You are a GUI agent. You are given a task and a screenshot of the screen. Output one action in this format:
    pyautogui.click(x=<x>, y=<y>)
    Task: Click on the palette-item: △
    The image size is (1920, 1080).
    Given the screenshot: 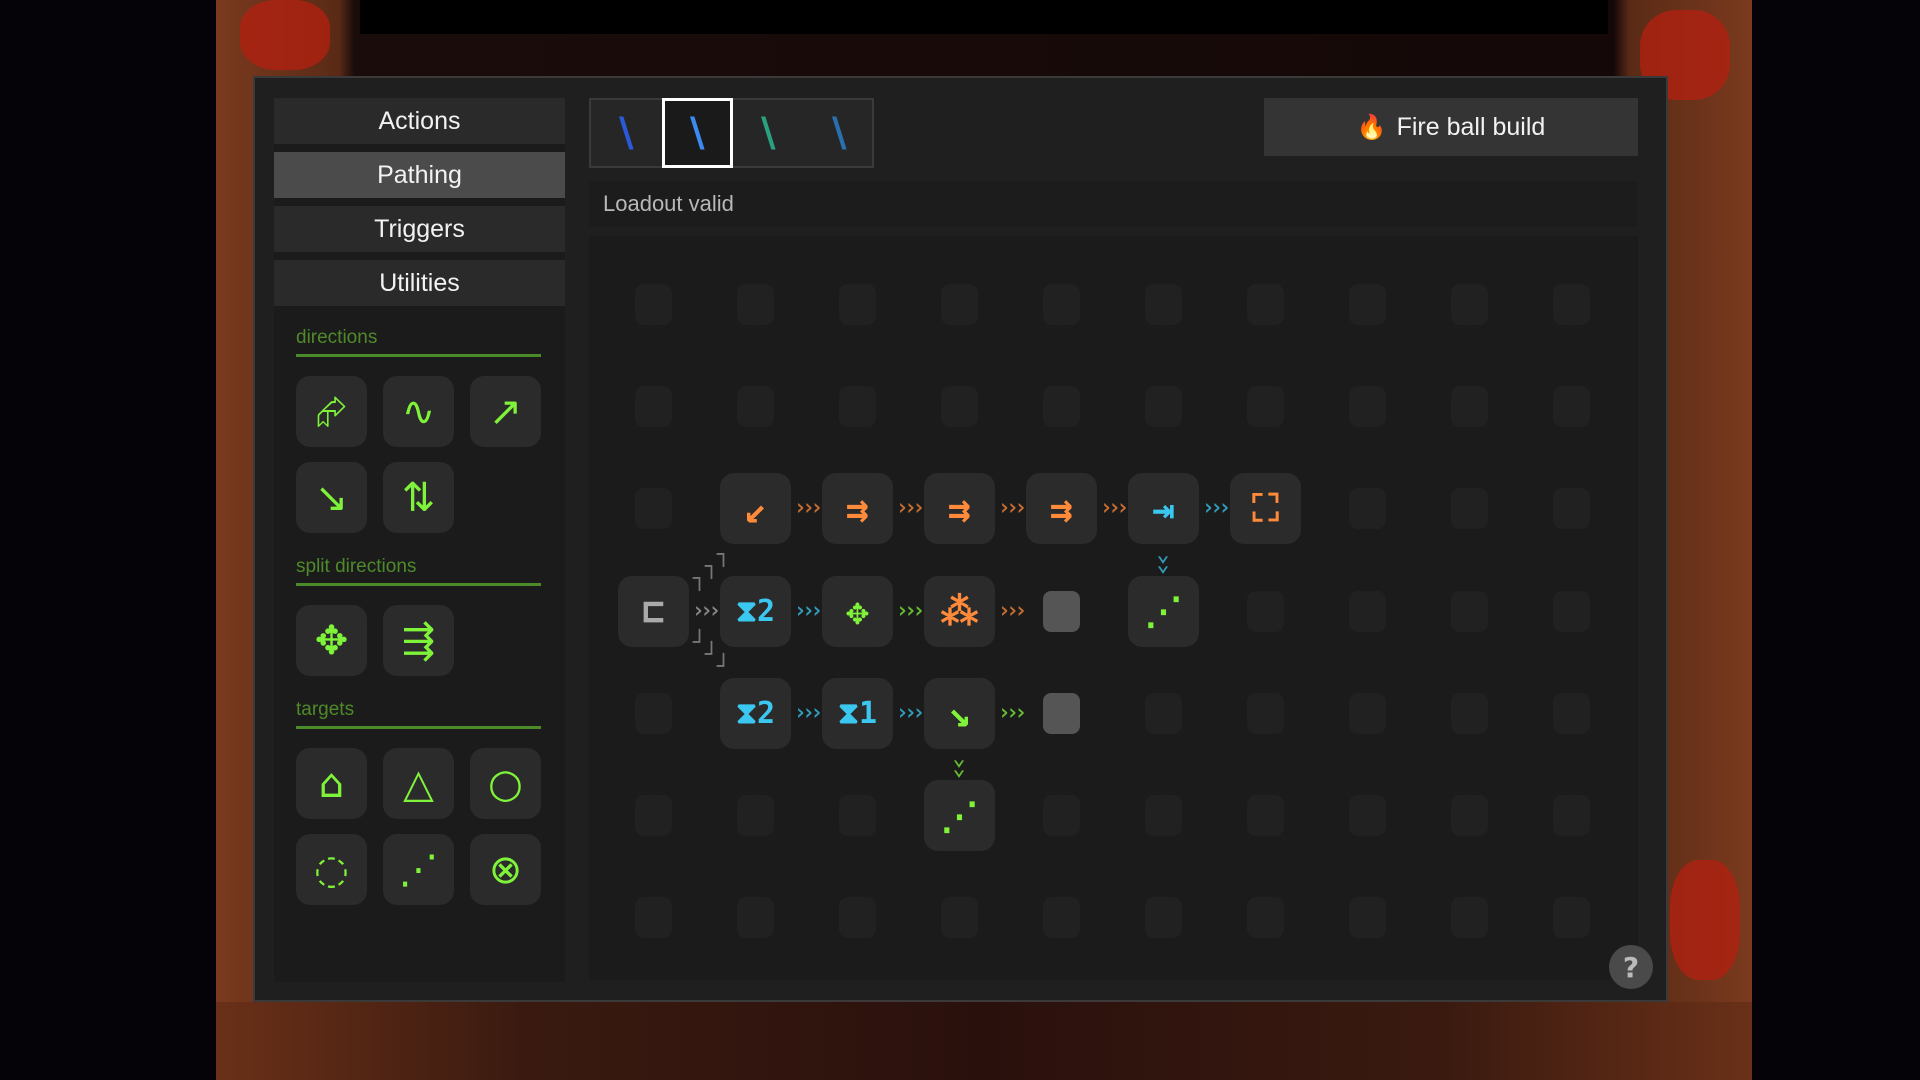 What is the action you would take?
    pyautogui.click(x=418, y=783)
    